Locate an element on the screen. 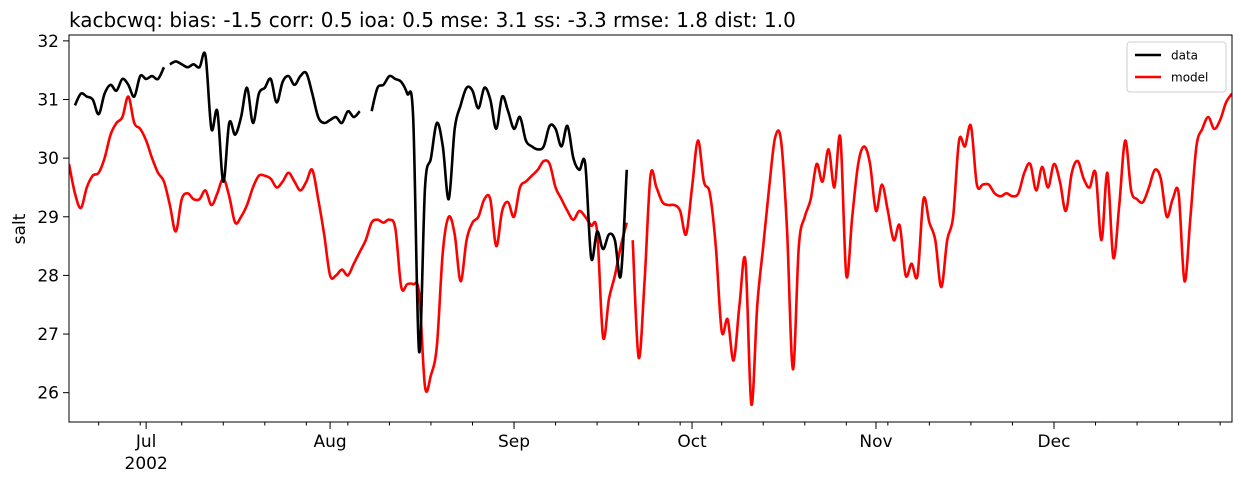 This screenshot has width=1241, height=482. y-tick-label: 32 is located at coordinates (48, 42).